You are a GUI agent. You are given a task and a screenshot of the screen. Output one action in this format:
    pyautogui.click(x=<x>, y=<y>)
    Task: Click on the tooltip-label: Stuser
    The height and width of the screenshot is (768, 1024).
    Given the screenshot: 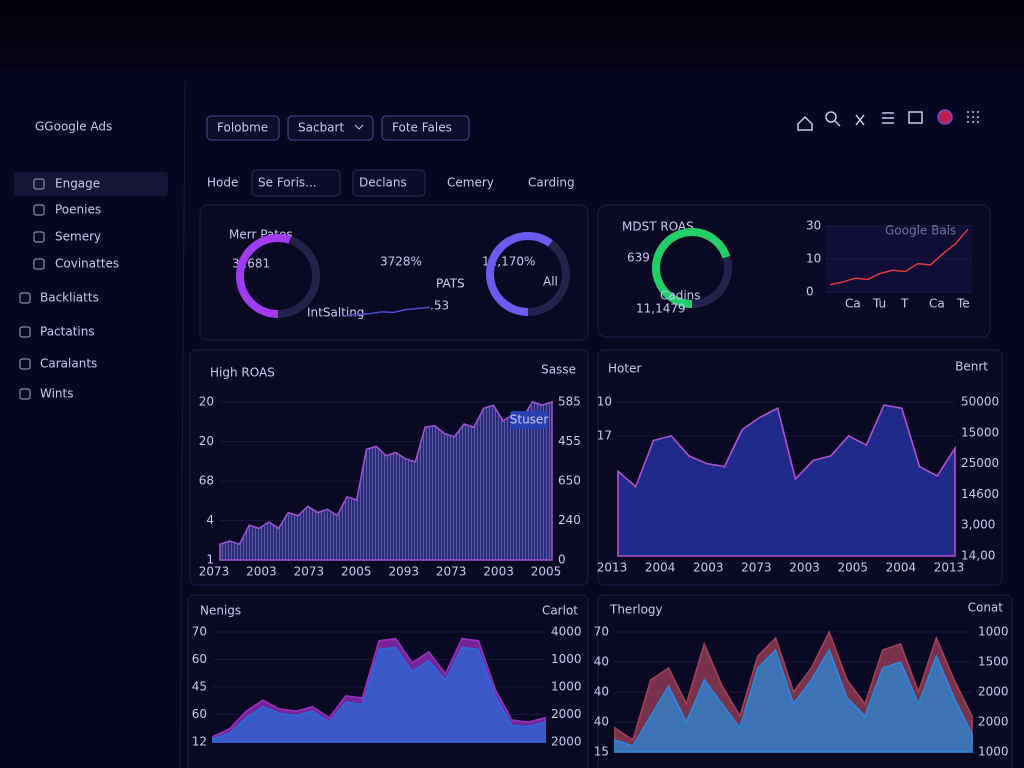 What is the action you would take?
    pyautogui.click(x=529, y=420)
    